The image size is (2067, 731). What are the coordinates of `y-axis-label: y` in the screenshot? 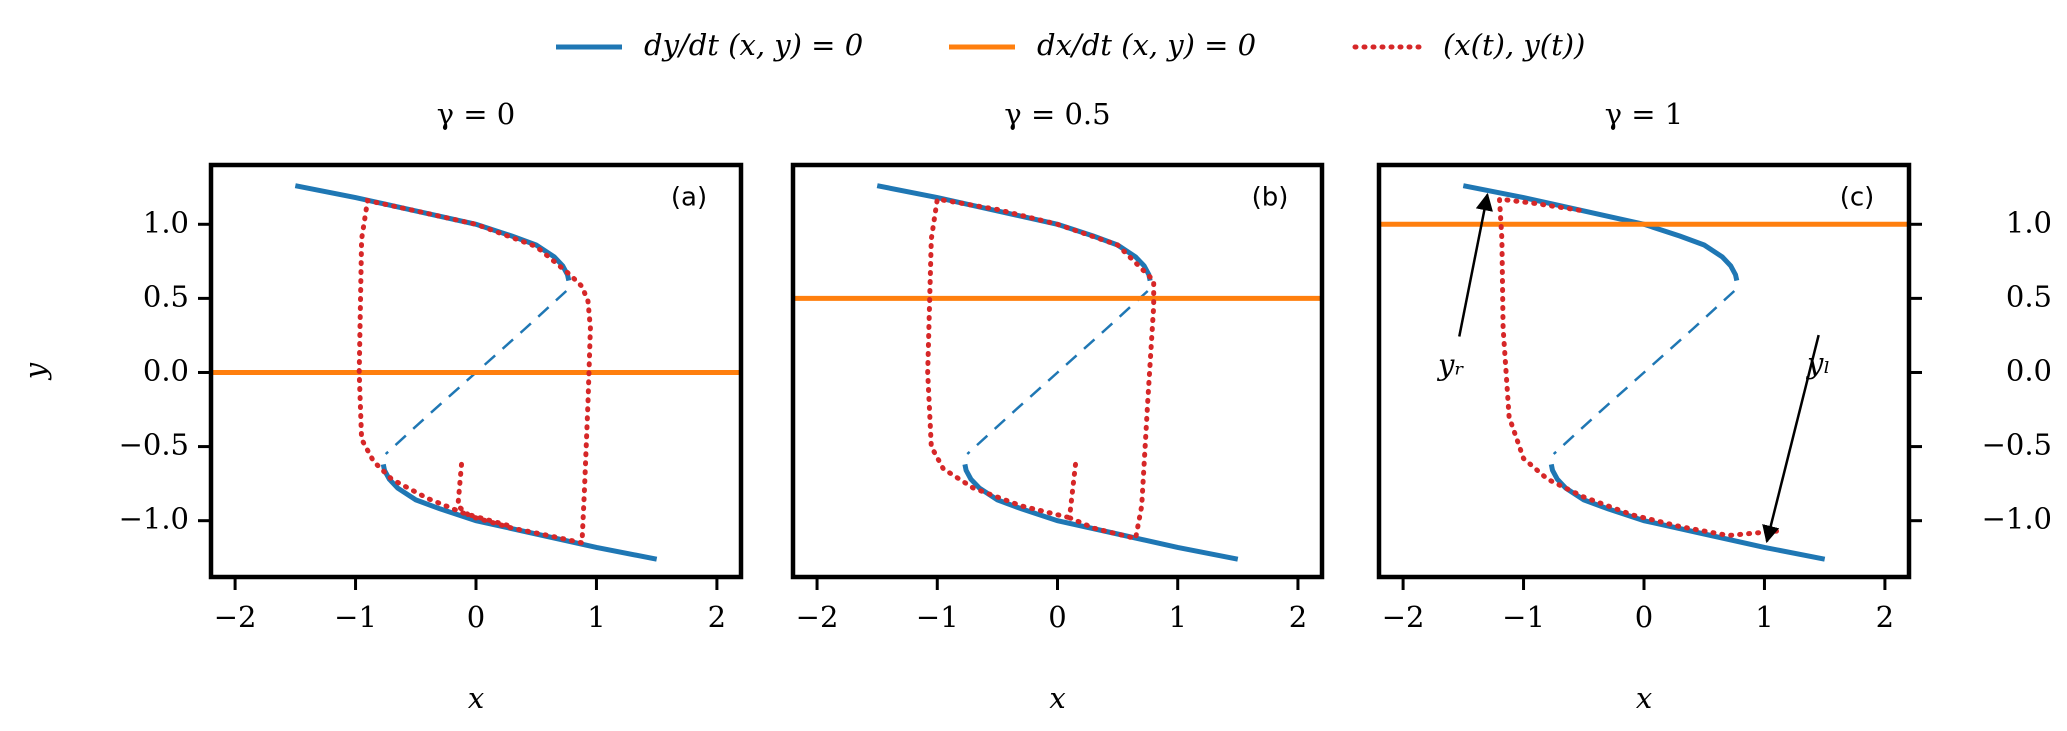 It's located at (35, 371).